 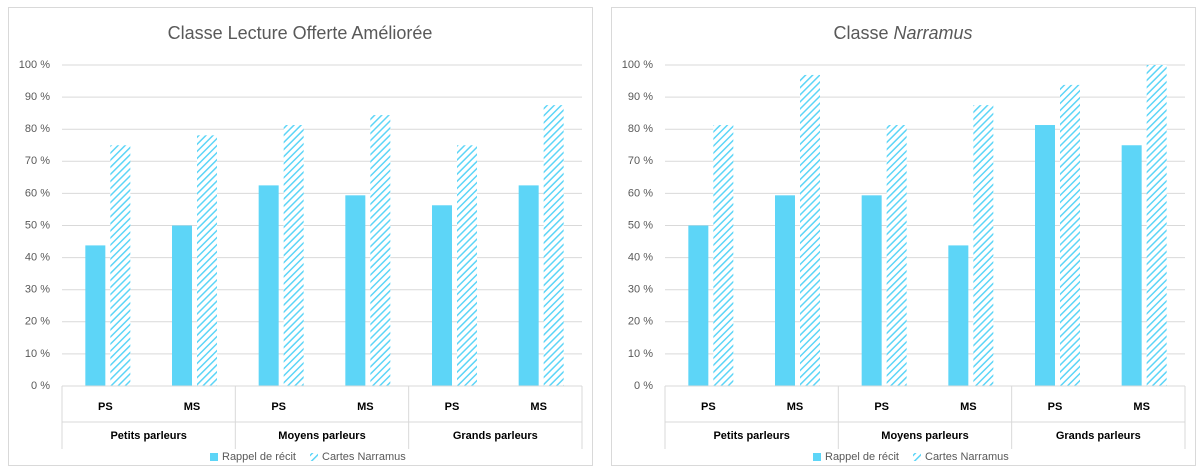 I want to click on chart-title: Classe Lecture Offerte Améliorée, so click(x=300, y=33).